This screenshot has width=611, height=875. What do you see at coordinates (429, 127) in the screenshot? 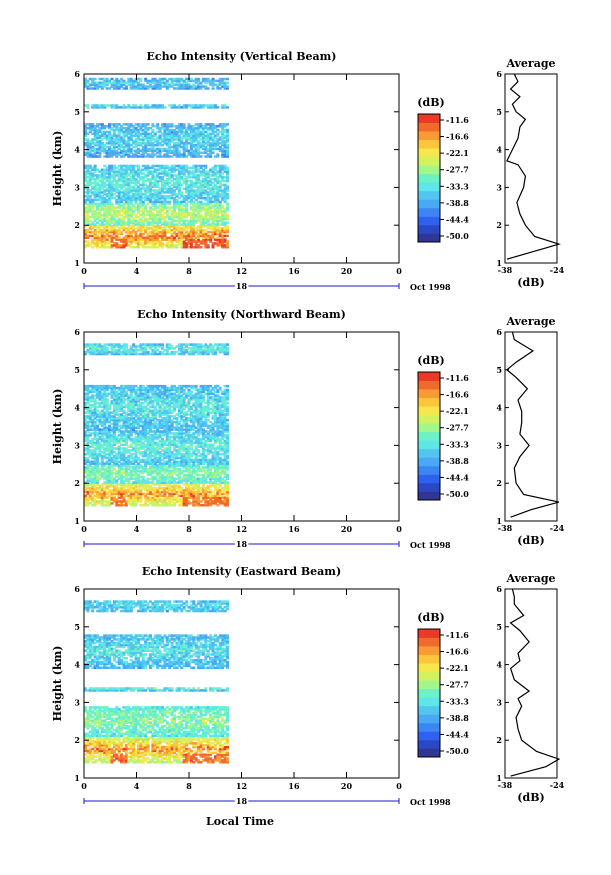
I see `colorbar-swatch` at bounding box center [429, 127].